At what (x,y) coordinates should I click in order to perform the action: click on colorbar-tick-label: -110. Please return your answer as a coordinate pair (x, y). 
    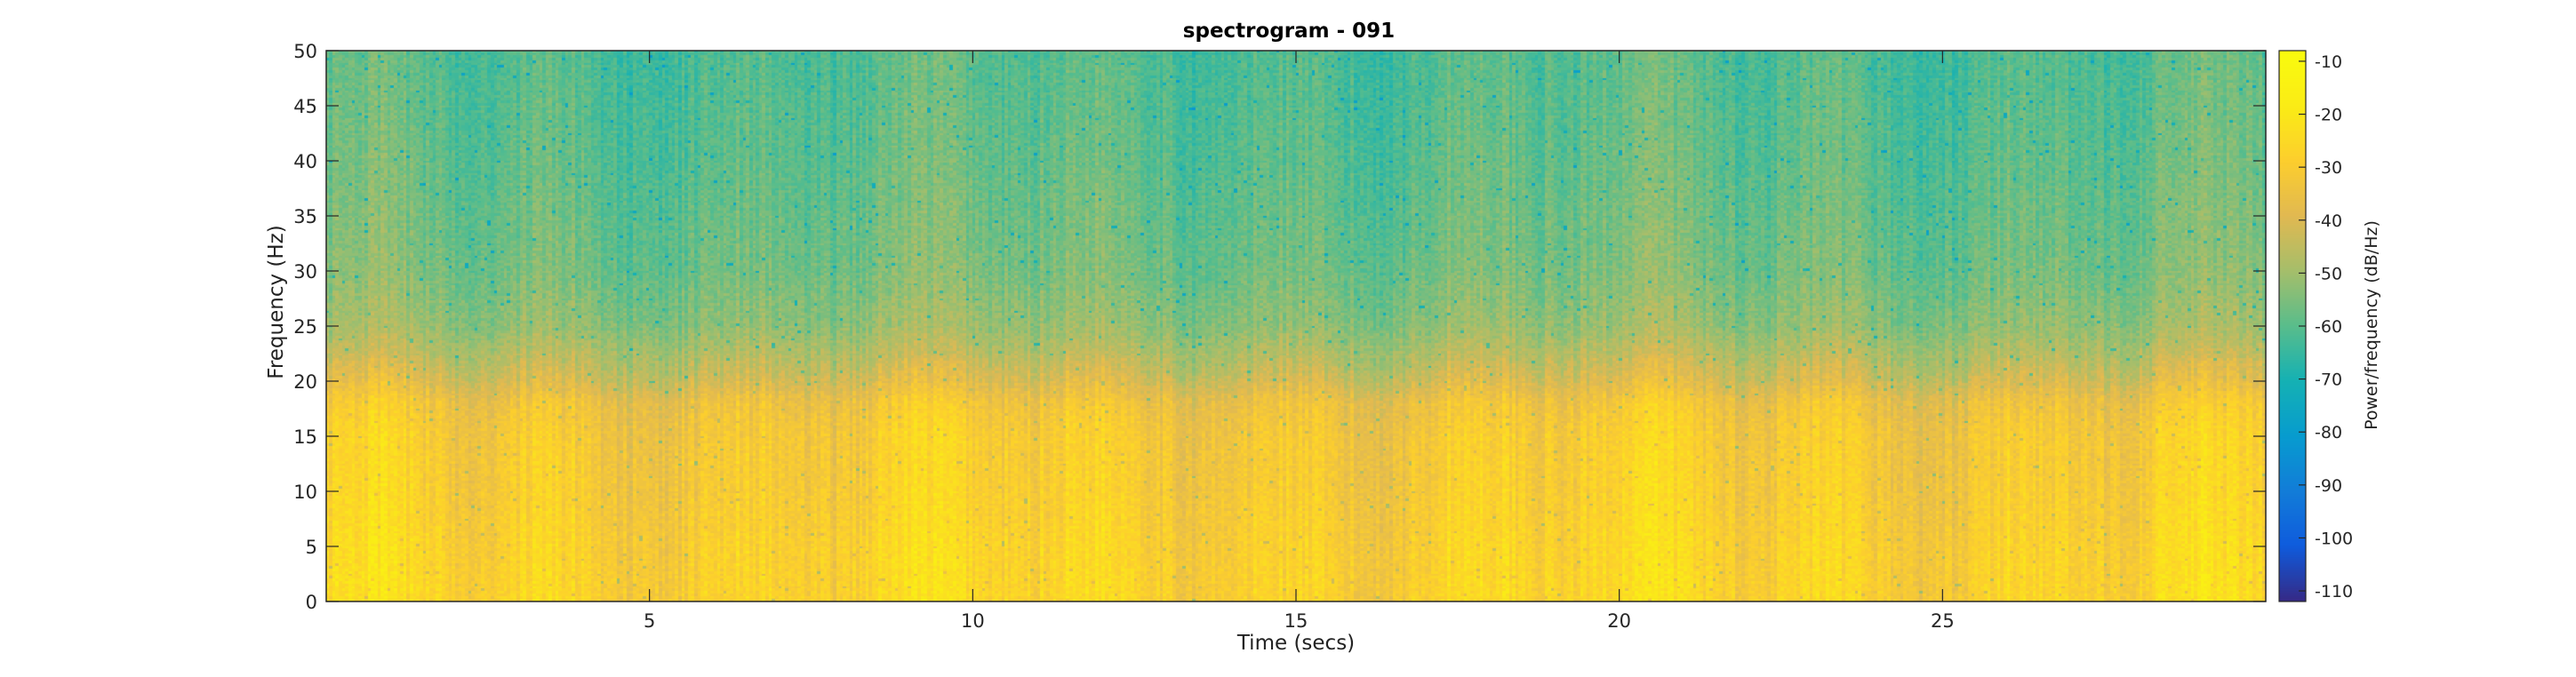
    Looking at the image, I should click on (2334, 591).